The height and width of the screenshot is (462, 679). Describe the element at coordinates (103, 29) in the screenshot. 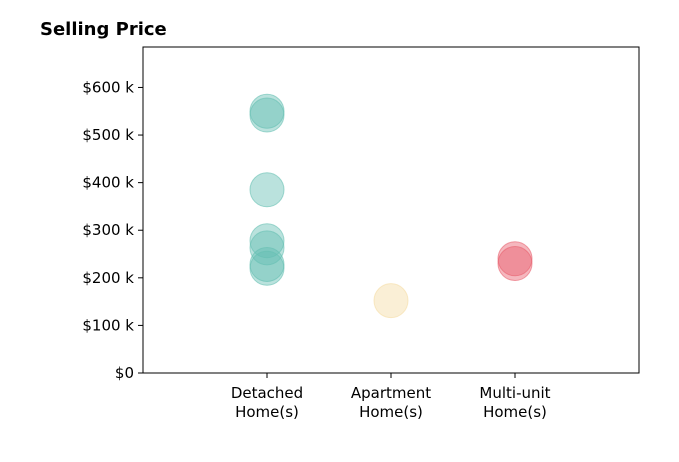

I see `chart-title: Selling Price` at that location.